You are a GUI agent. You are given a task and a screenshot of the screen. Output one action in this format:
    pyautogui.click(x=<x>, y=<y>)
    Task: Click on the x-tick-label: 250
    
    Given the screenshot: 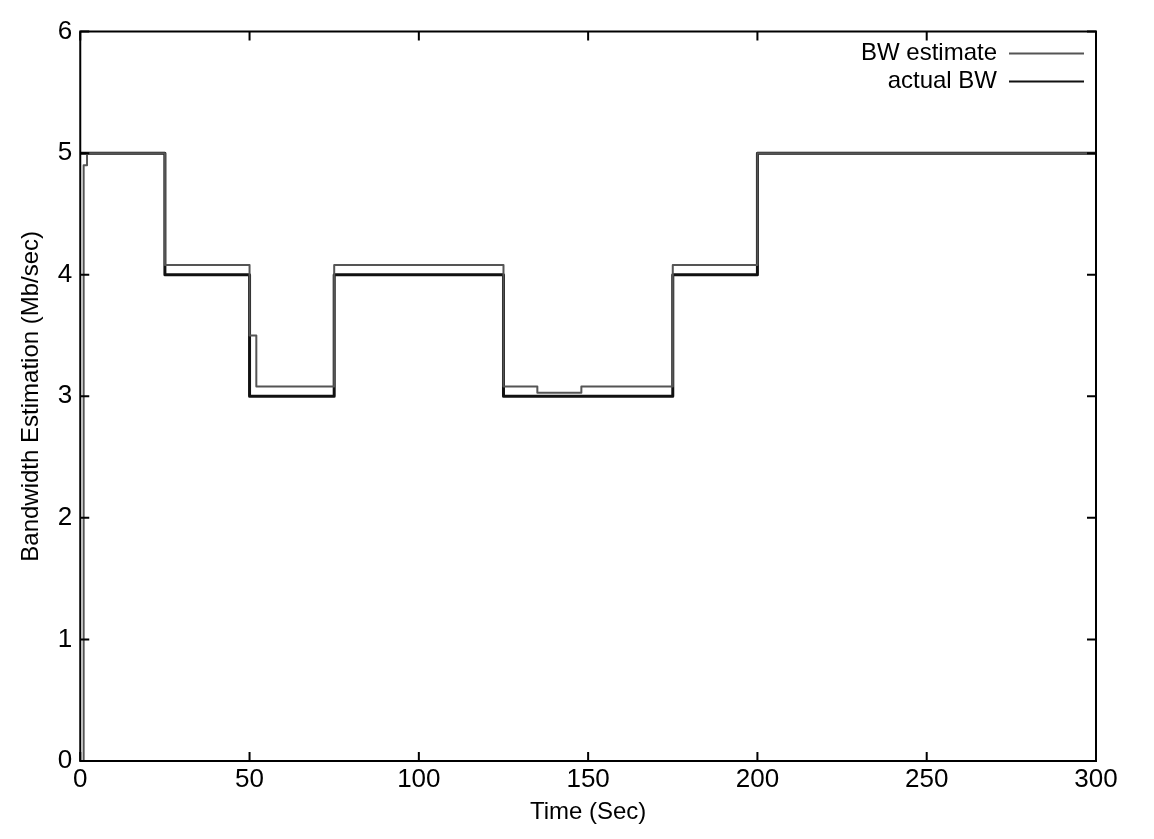 What is the action you would take?
    pyautogui.click(x=927, y=777)
    